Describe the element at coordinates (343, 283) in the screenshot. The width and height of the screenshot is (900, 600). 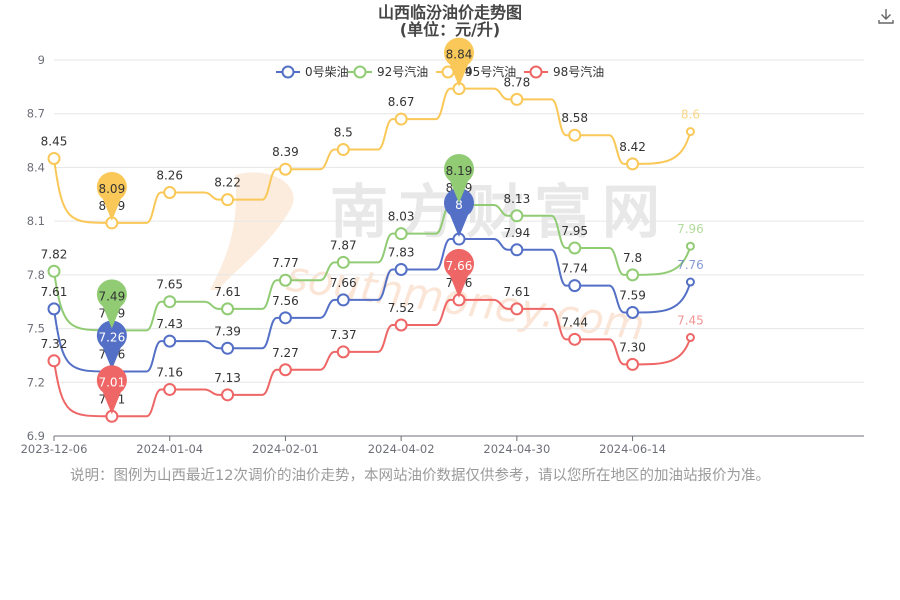
I see `data-label: 7.66` at that location.